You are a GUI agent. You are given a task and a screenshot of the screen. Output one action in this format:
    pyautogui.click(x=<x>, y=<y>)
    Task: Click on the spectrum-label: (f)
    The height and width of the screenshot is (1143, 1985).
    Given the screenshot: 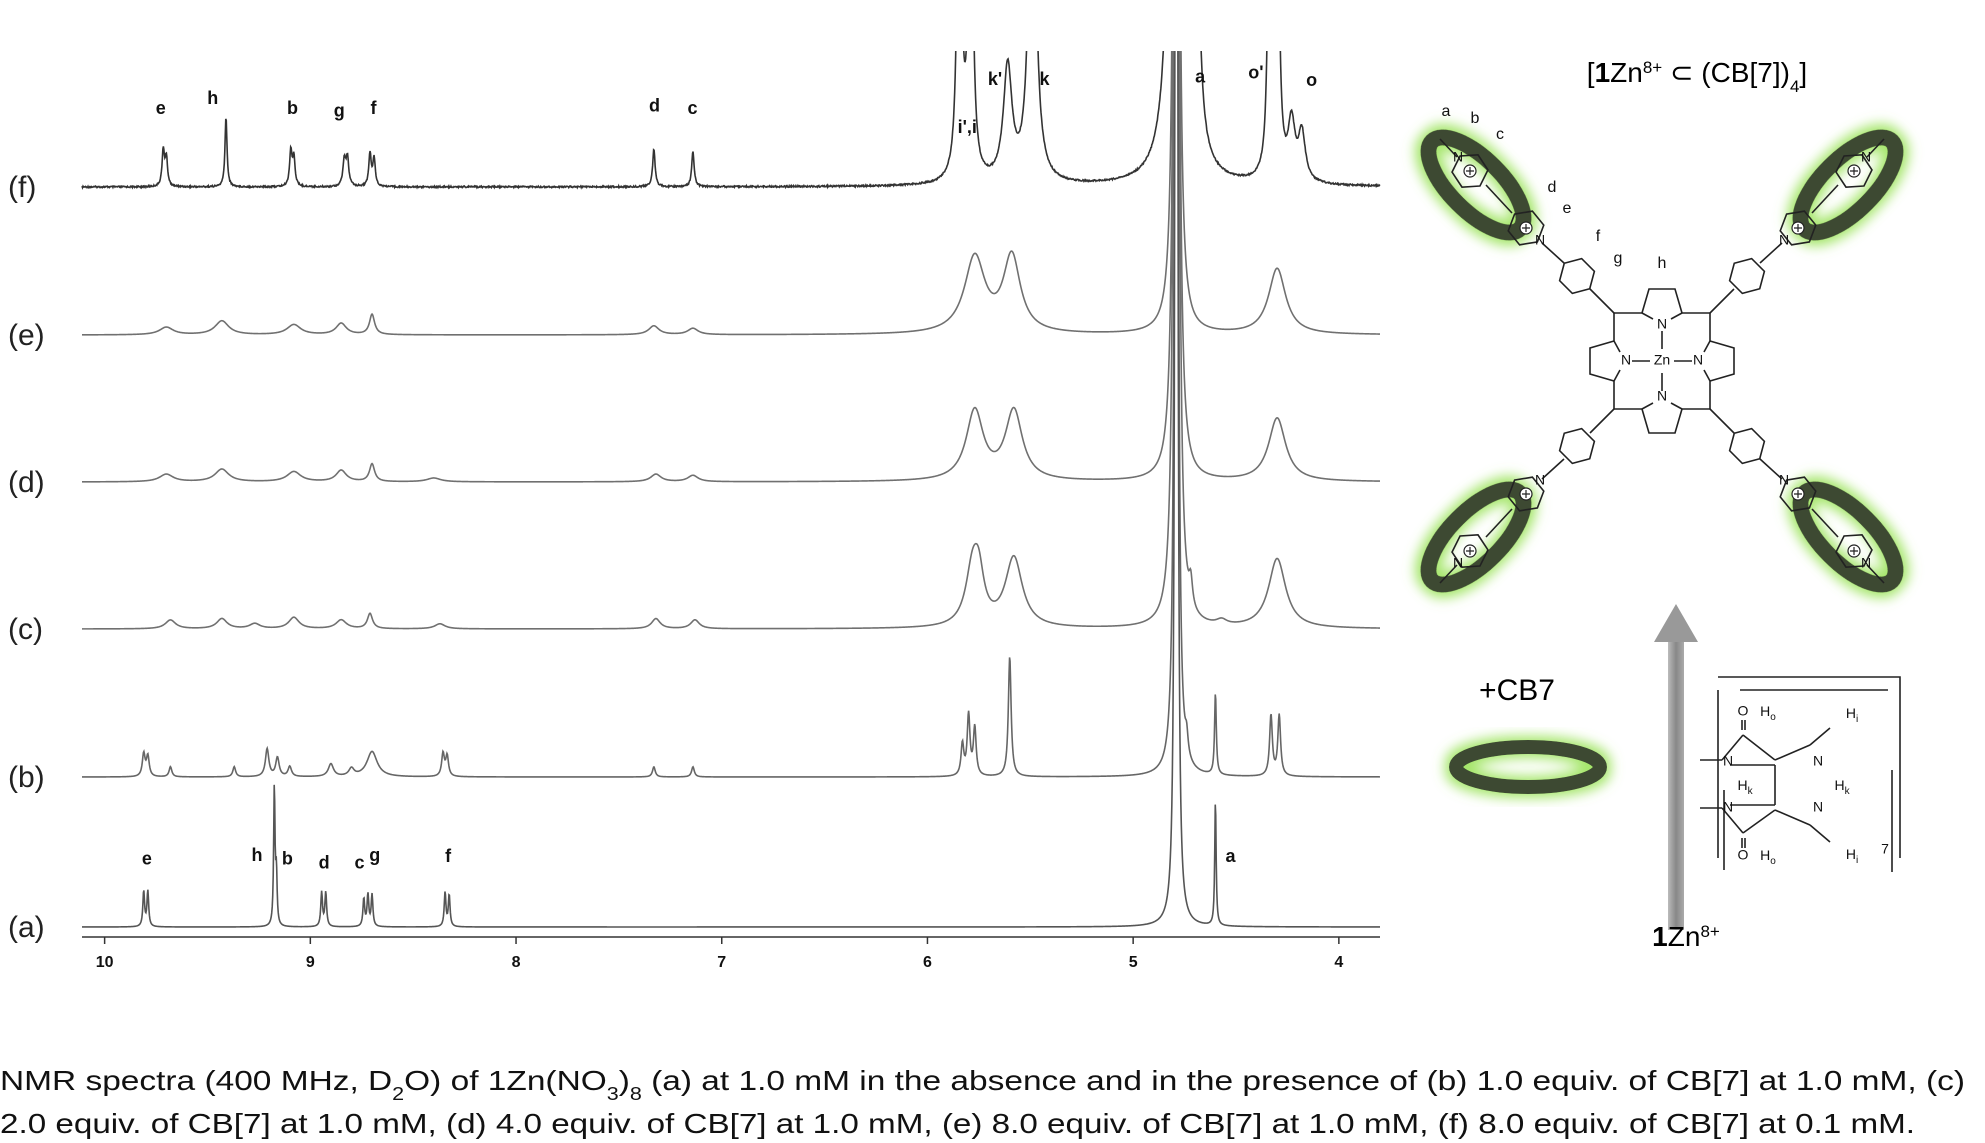 What is the action you would take?
    pyautogui.click(x=22, y=187)
    